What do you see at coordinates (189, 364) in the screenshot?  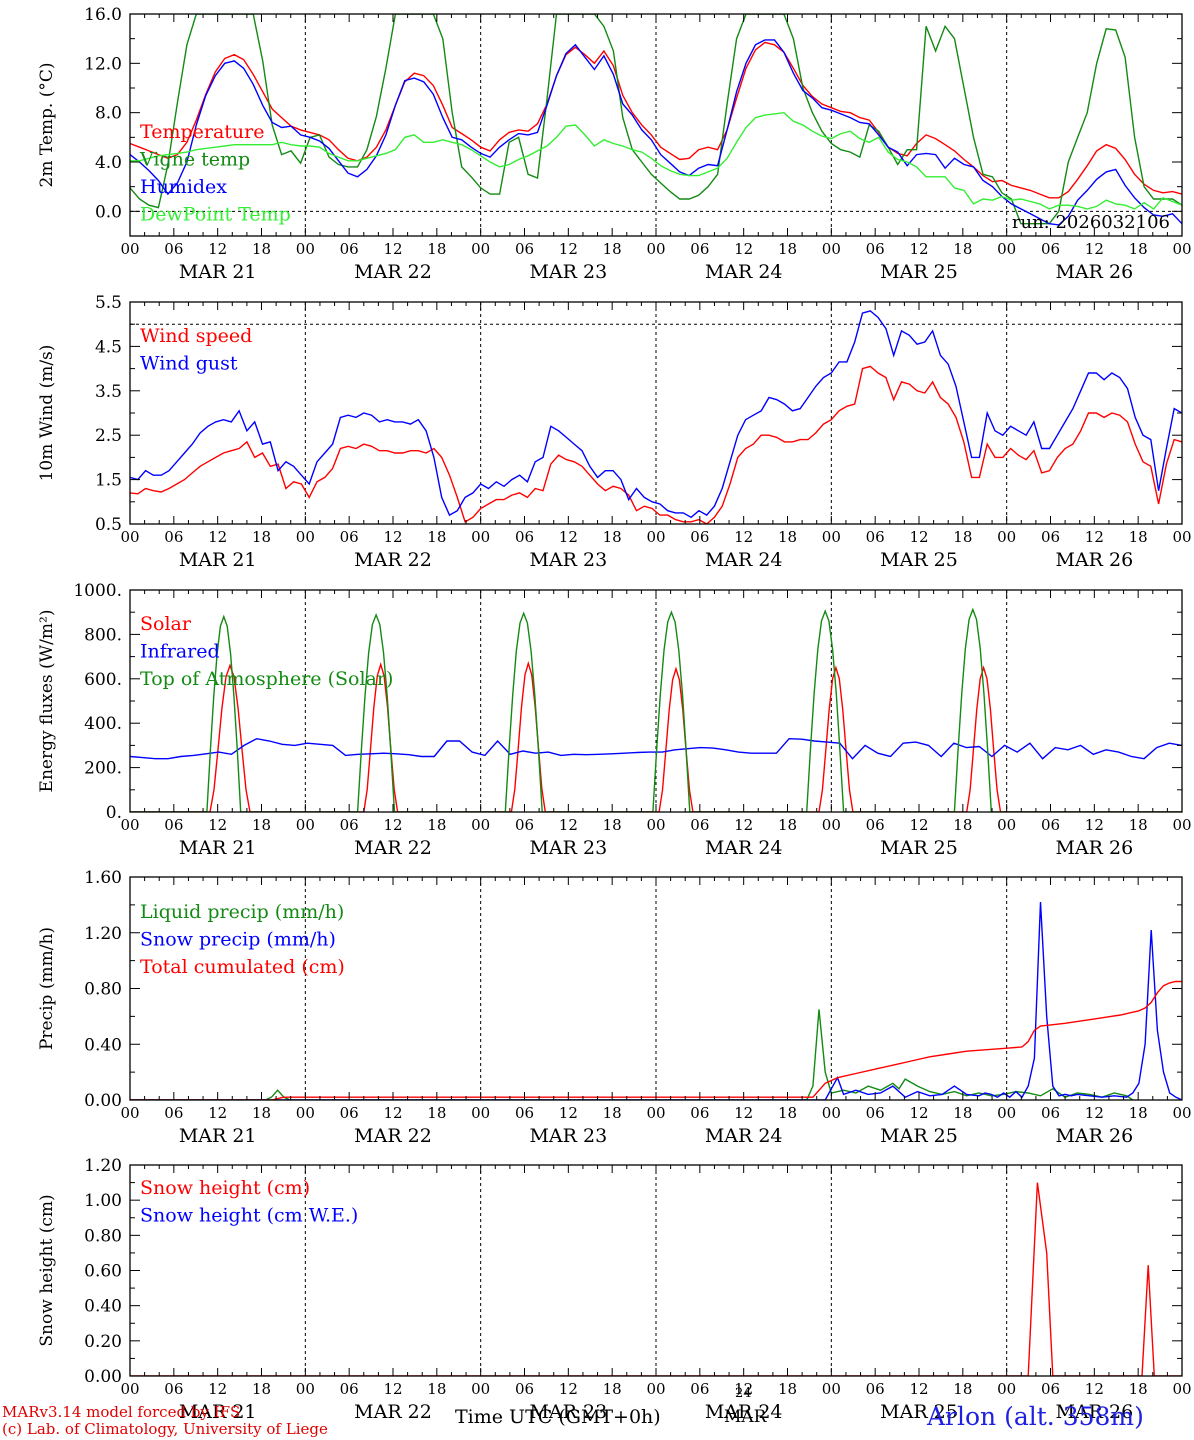 I see `legend-entry: Wind gust` at bounding box center [189, 364].